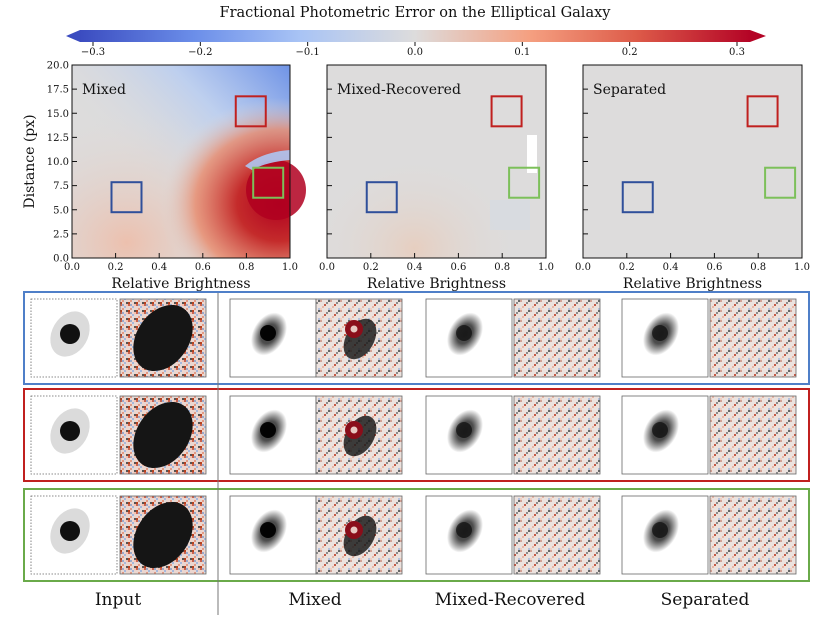 The width and height of the screenshot is (830, 623). I want to click on y-tick-label: 7.5, so click(61, 186).